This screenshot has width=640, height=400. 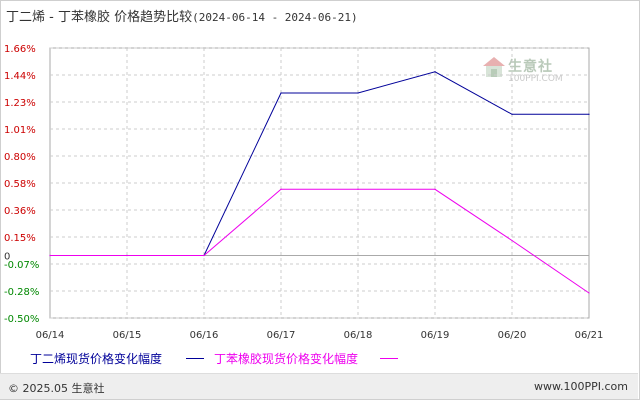 What do you see at coordinates (20, 184) in the screenshot?
I see `y-tick-label: 0.58%` at bounding box center [20, 184].